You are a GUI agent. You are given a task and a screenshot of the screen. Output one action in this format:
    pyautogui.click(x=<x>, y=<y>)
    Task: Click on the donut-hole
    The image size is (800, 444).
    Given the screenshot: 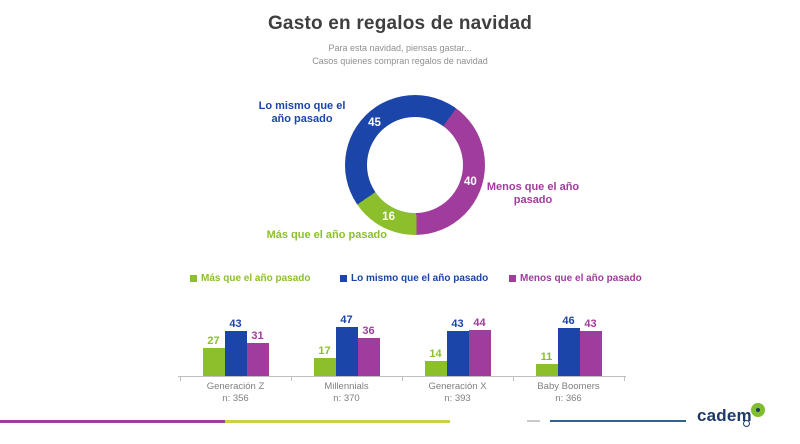 What is the action you would take?
    pyautogui.click(x=415, y=165)
    